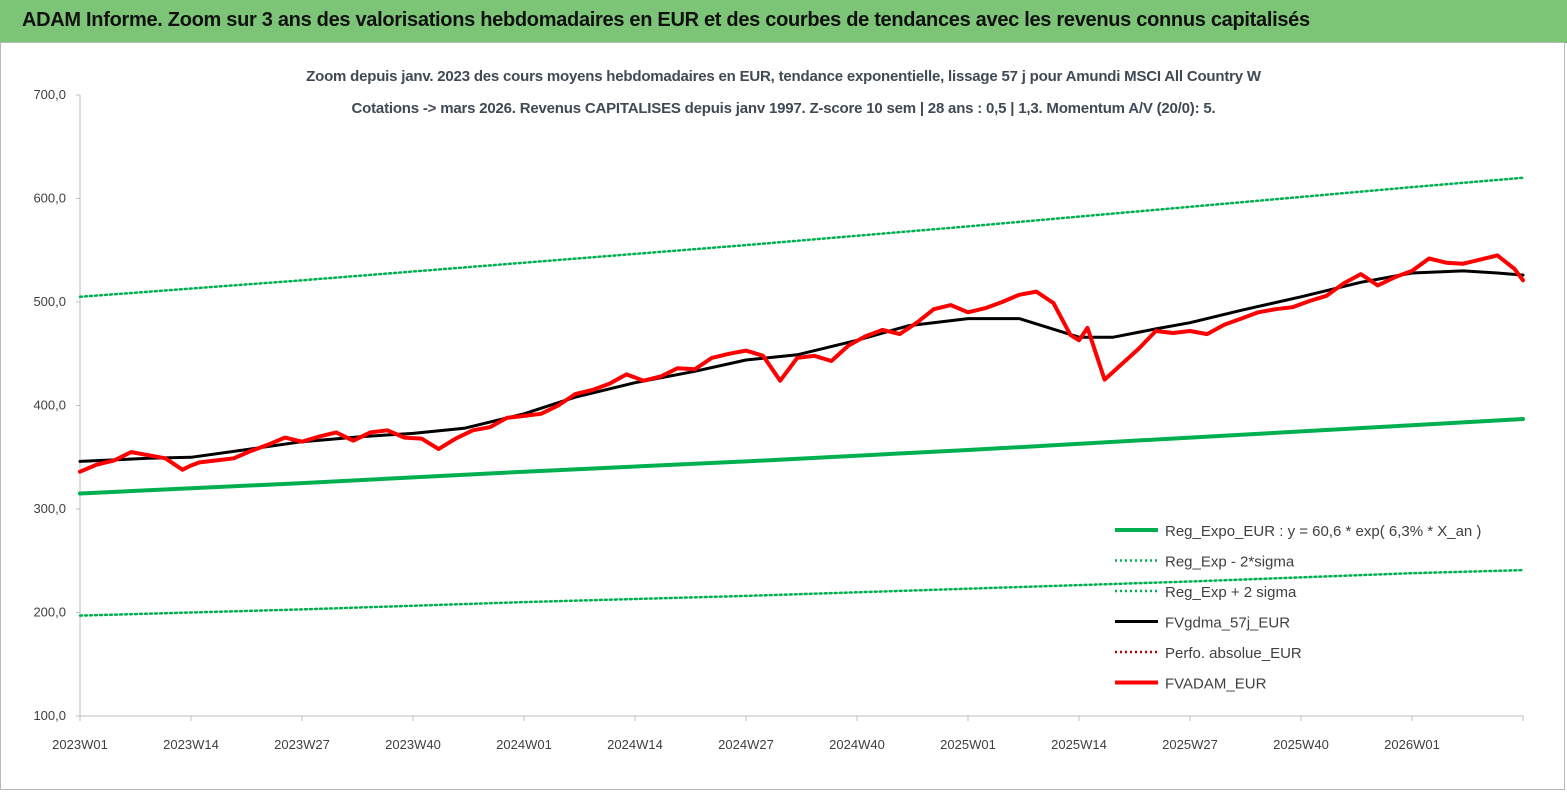 This screenshot has width=1567, height=792. I want to click on y-tick-label: 400,0, so click(49, 405).